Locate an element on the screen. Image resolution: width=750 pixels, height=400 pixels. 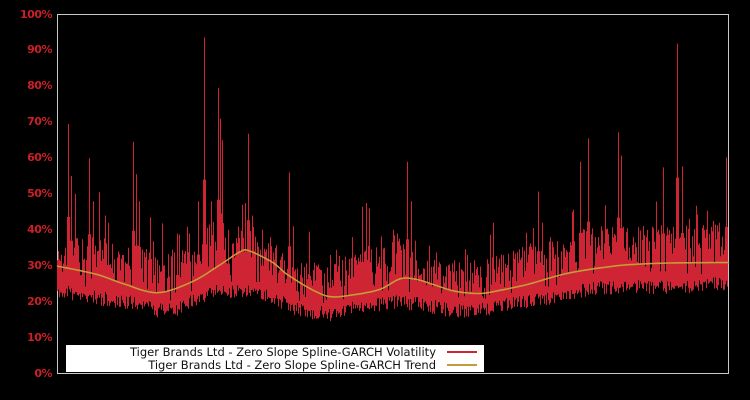
y-axis-tick-label: 90% is located at coordinates (39, 50).